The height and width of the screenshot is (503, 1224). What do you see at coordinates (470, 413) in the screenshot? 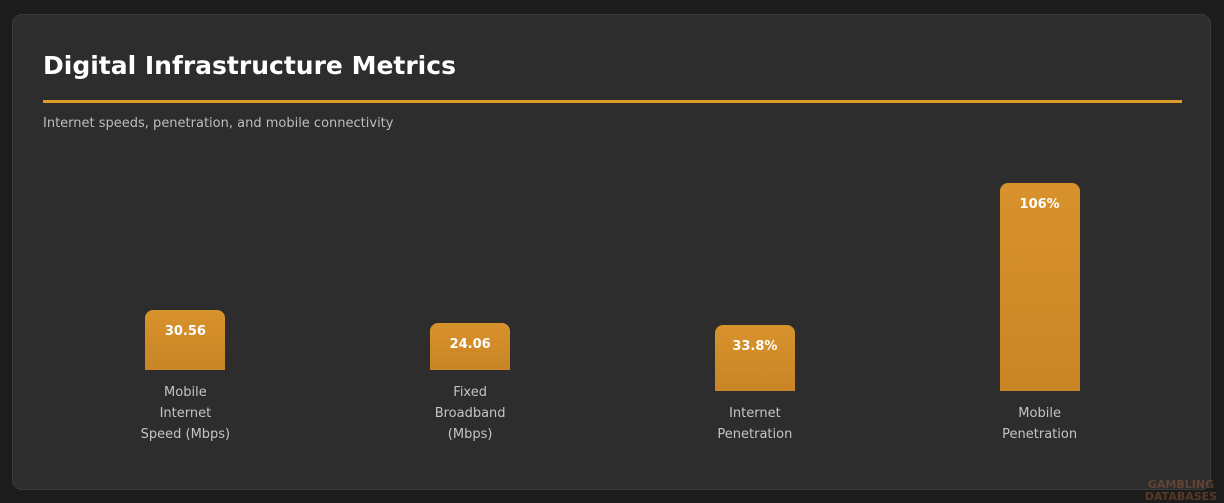
I see `category-label: Fixed Broadband (Mbps)` at bounding box center [470, 413].